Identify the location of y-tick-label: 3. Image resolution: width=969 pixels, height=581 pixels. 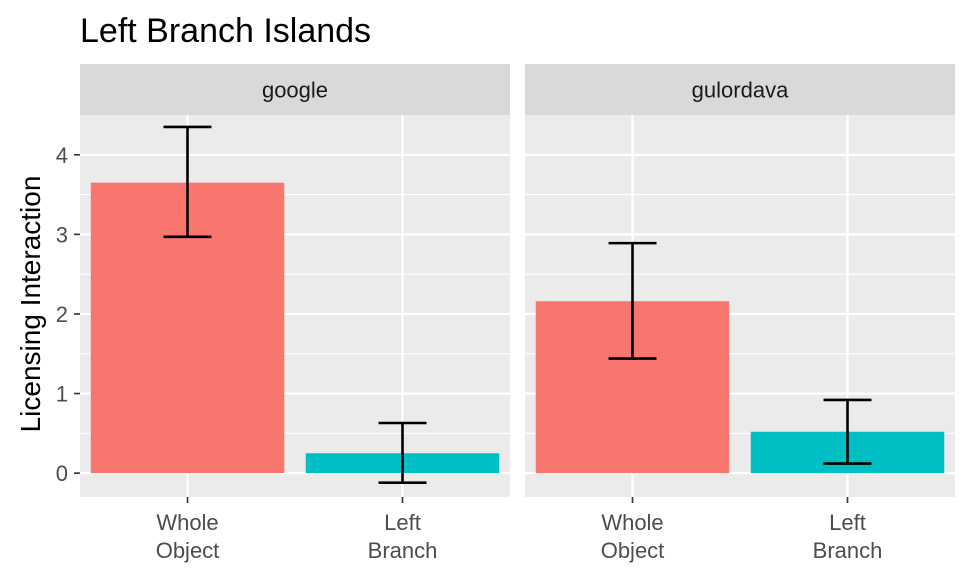
(62, 234).